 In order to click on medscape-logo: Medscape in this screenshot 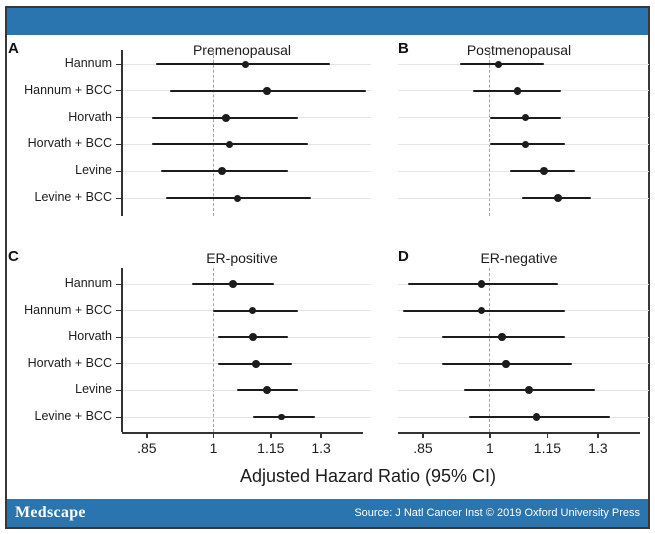, I will do `click(50, 512)`.